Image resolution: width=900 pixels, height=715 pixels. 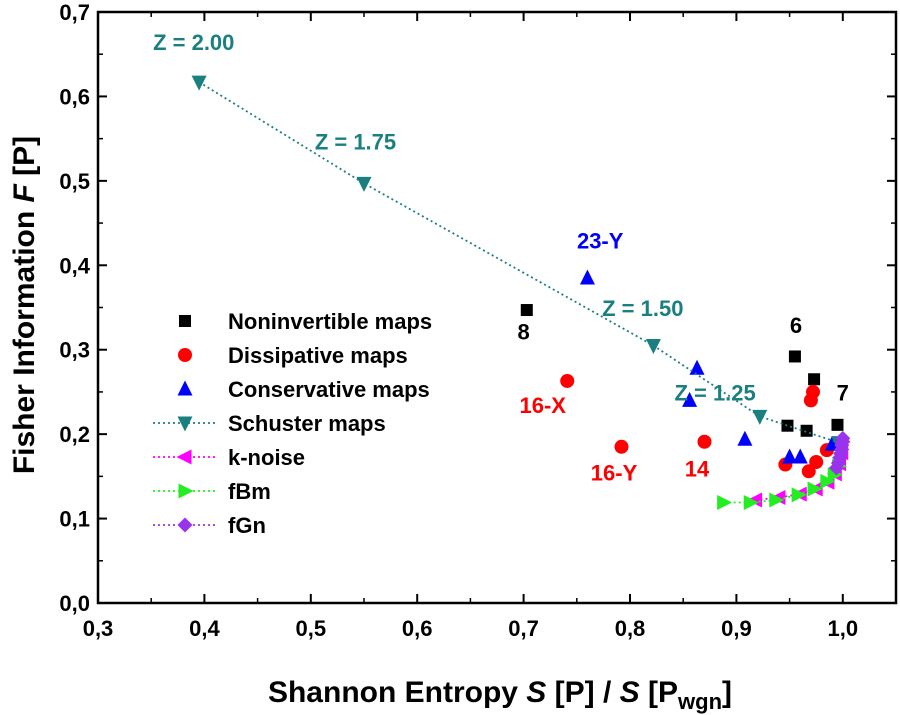 What do you see at coordinates (630, 628) in the screenshot?
I see `x-tick-label: 0,8` at bounding box center [630, 628].